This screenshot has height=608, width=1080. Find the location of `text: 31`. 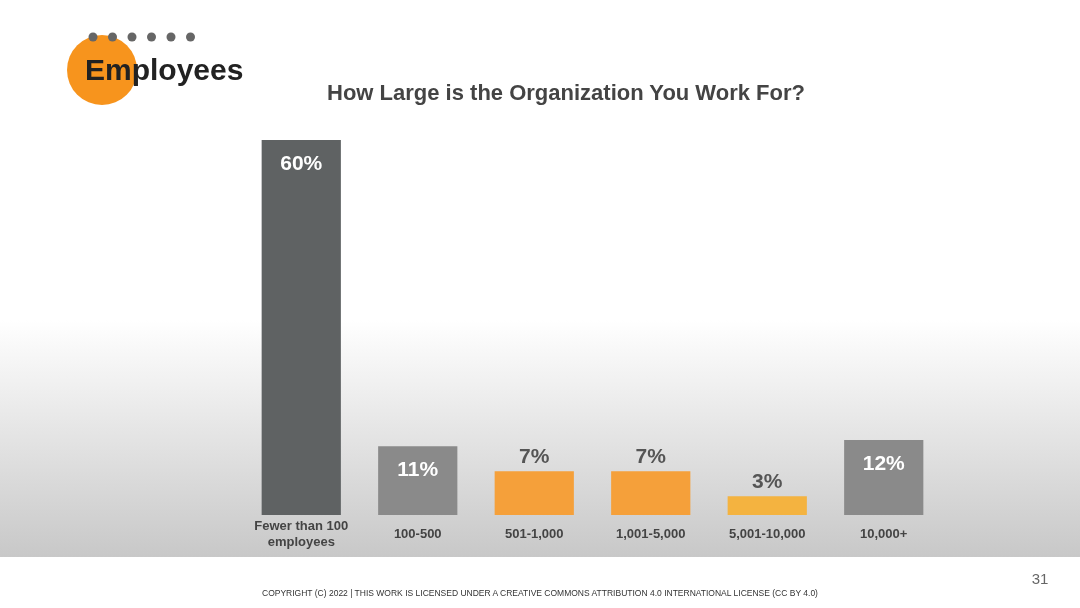

text: 31 is located at coordinates (1040, 578).